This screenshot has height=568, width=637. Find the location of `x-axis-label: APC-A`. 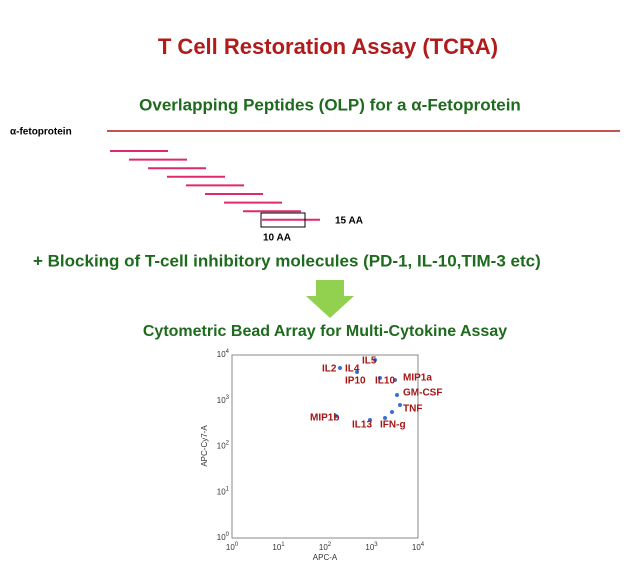

x-axis-label: APC-A is located at coordinates (325, 557).